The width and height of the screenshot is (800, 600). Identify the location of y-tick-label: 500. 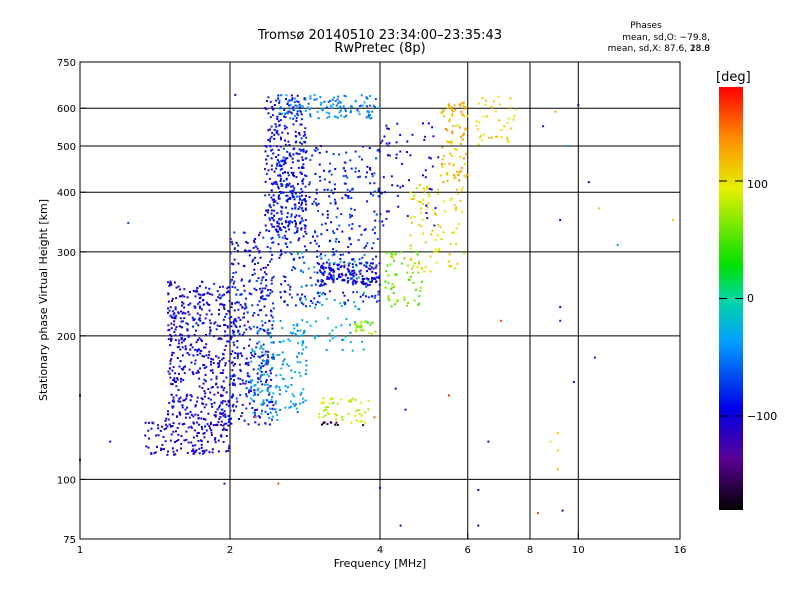
(66, 147).